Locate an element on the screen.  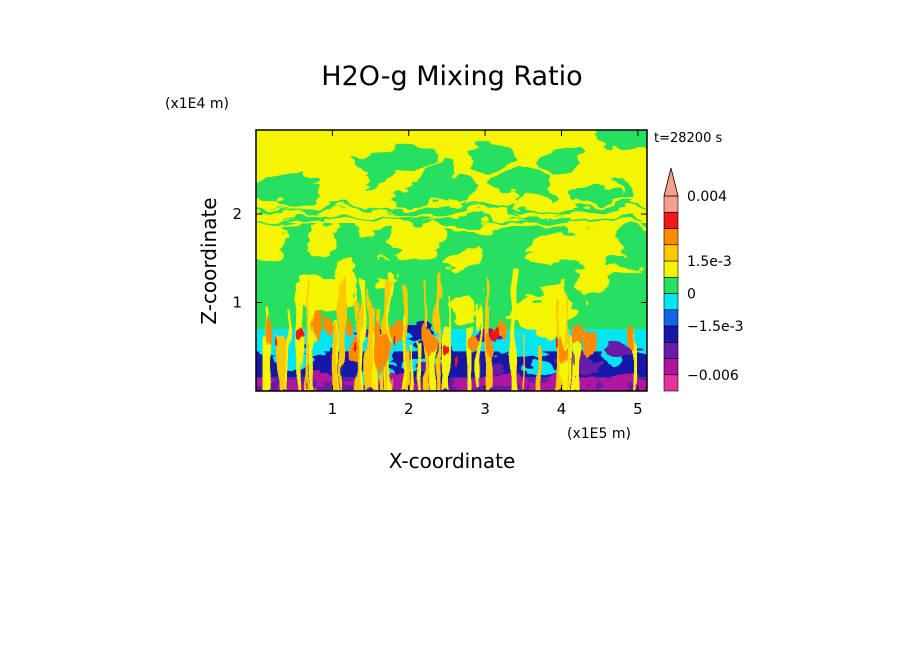
x-tick-label: 1 is located at coordinates (333, 409).